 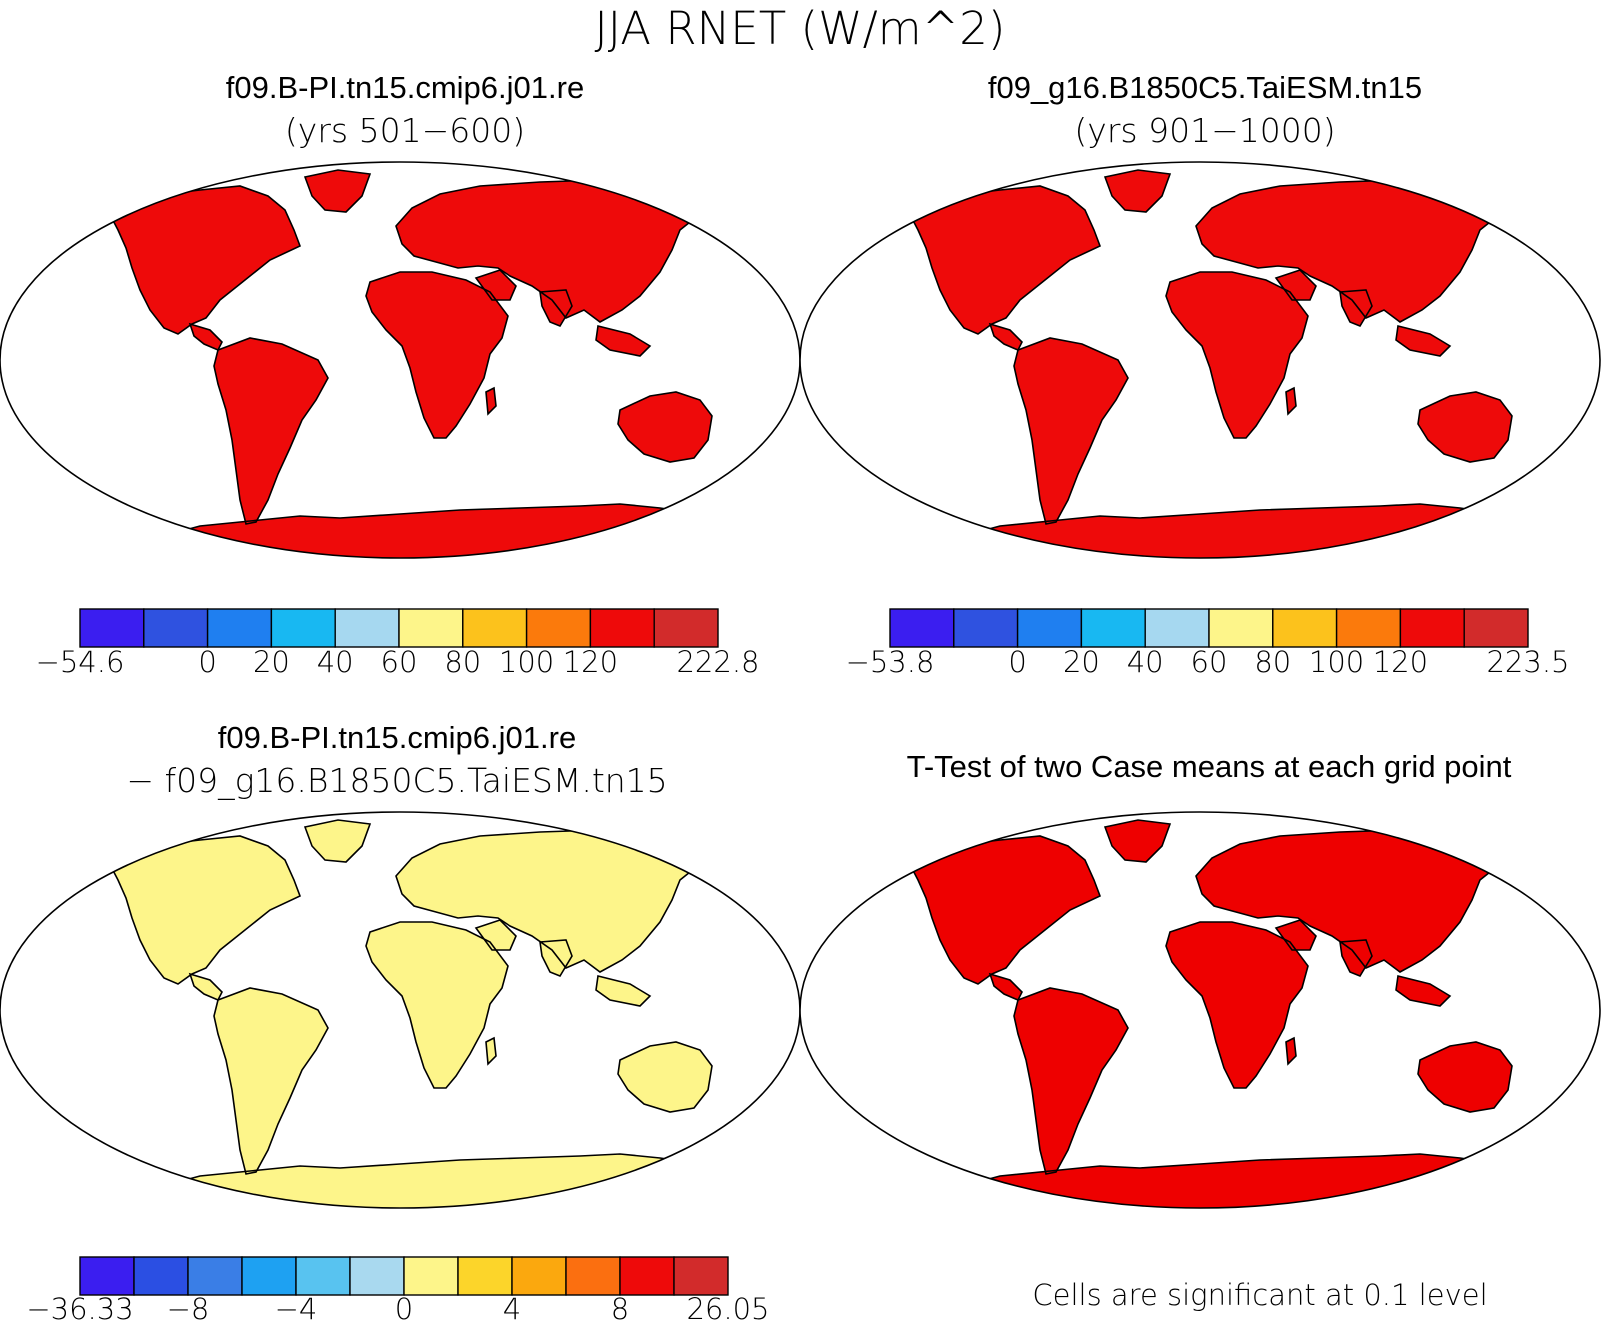 I want to click on colorbar-case2: −53.8 0 20 40 60 80 100 120 223.5, so click(x=1208, y=643).